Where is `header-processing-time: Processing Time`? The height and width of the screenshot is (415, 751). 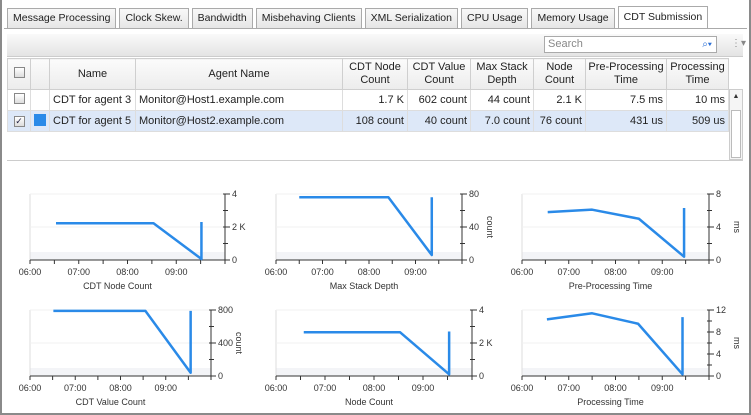
header-processing-time: Processing Time is located at coordinates (697, 74).